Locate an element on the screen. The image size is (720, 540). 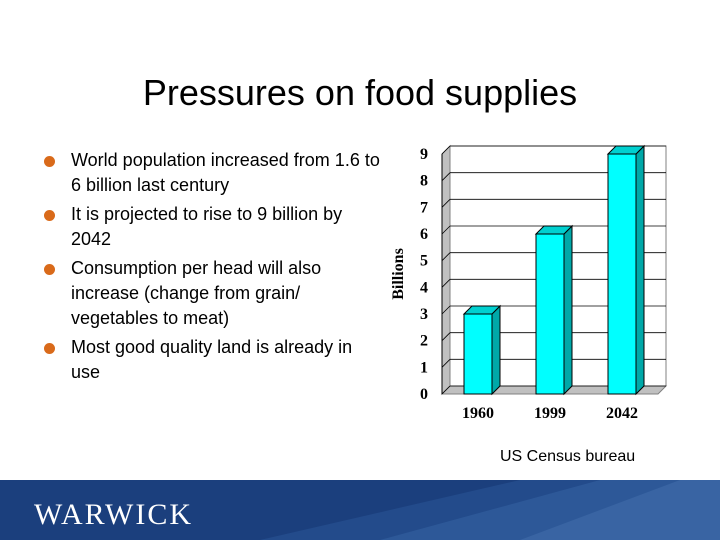
x-tick-label: 1999 is located at coordinates (550, 413).